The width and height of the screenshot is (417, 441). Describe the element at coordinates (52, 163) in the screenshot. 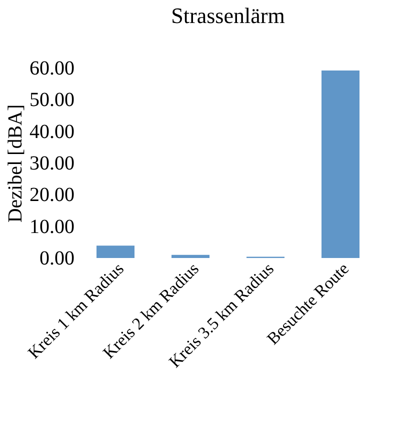

I see `y-tick-label: 30.00` at that location.